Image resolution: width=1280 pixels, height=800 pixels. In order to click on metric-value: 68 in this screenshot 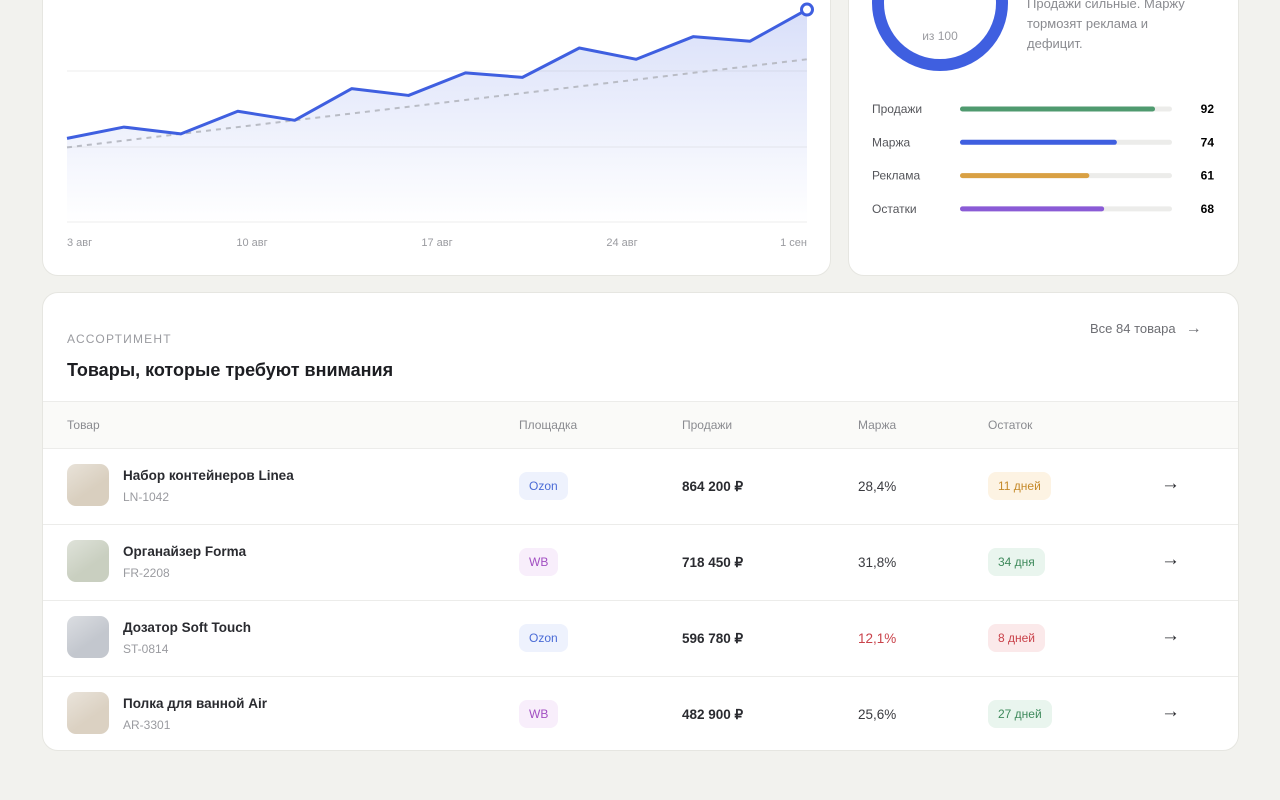, I will do `click(1208, 209)`.